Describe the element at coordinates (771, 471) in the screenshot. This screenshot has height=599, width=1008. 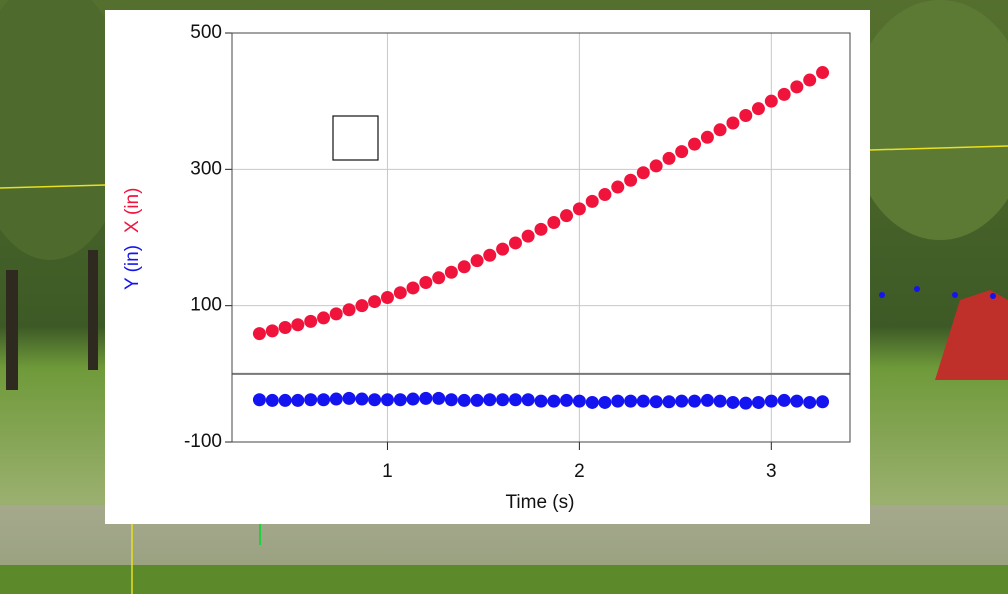
I see `x-tick-label: 3` at that location.